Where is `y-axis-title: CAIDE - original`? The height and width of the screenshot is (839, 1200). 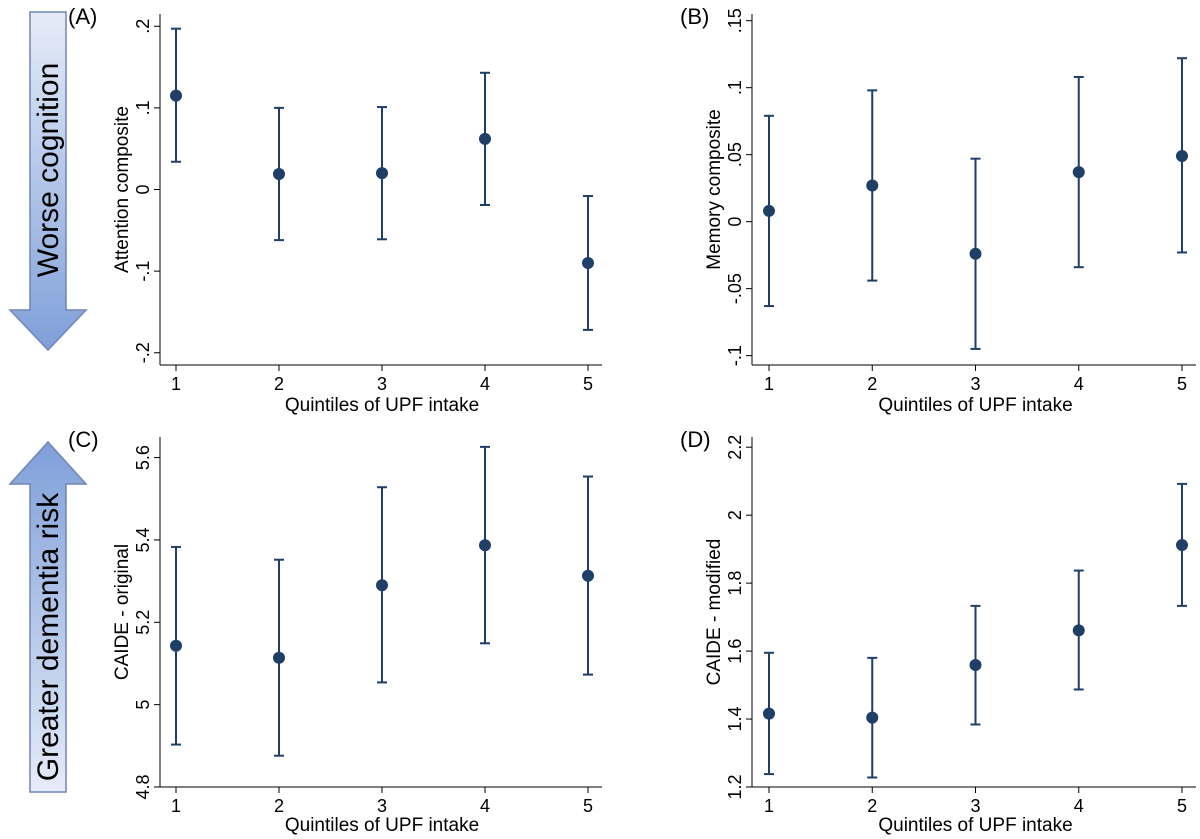
y-axis-title: CAIDE - original is located at coordinates (122, 612).